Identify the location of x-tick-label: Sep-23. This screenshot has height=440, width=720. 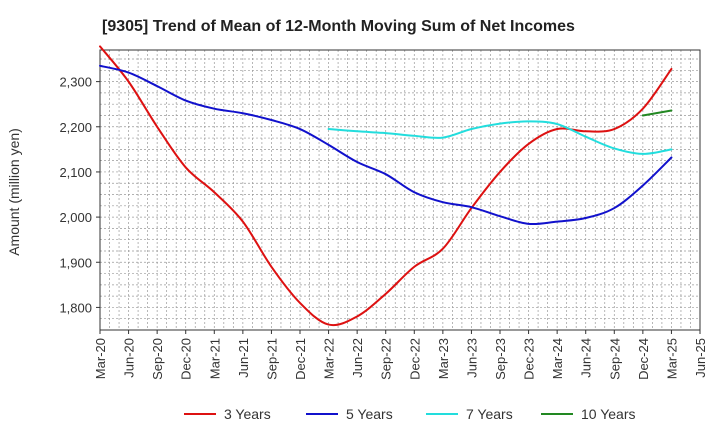
(500, 359).